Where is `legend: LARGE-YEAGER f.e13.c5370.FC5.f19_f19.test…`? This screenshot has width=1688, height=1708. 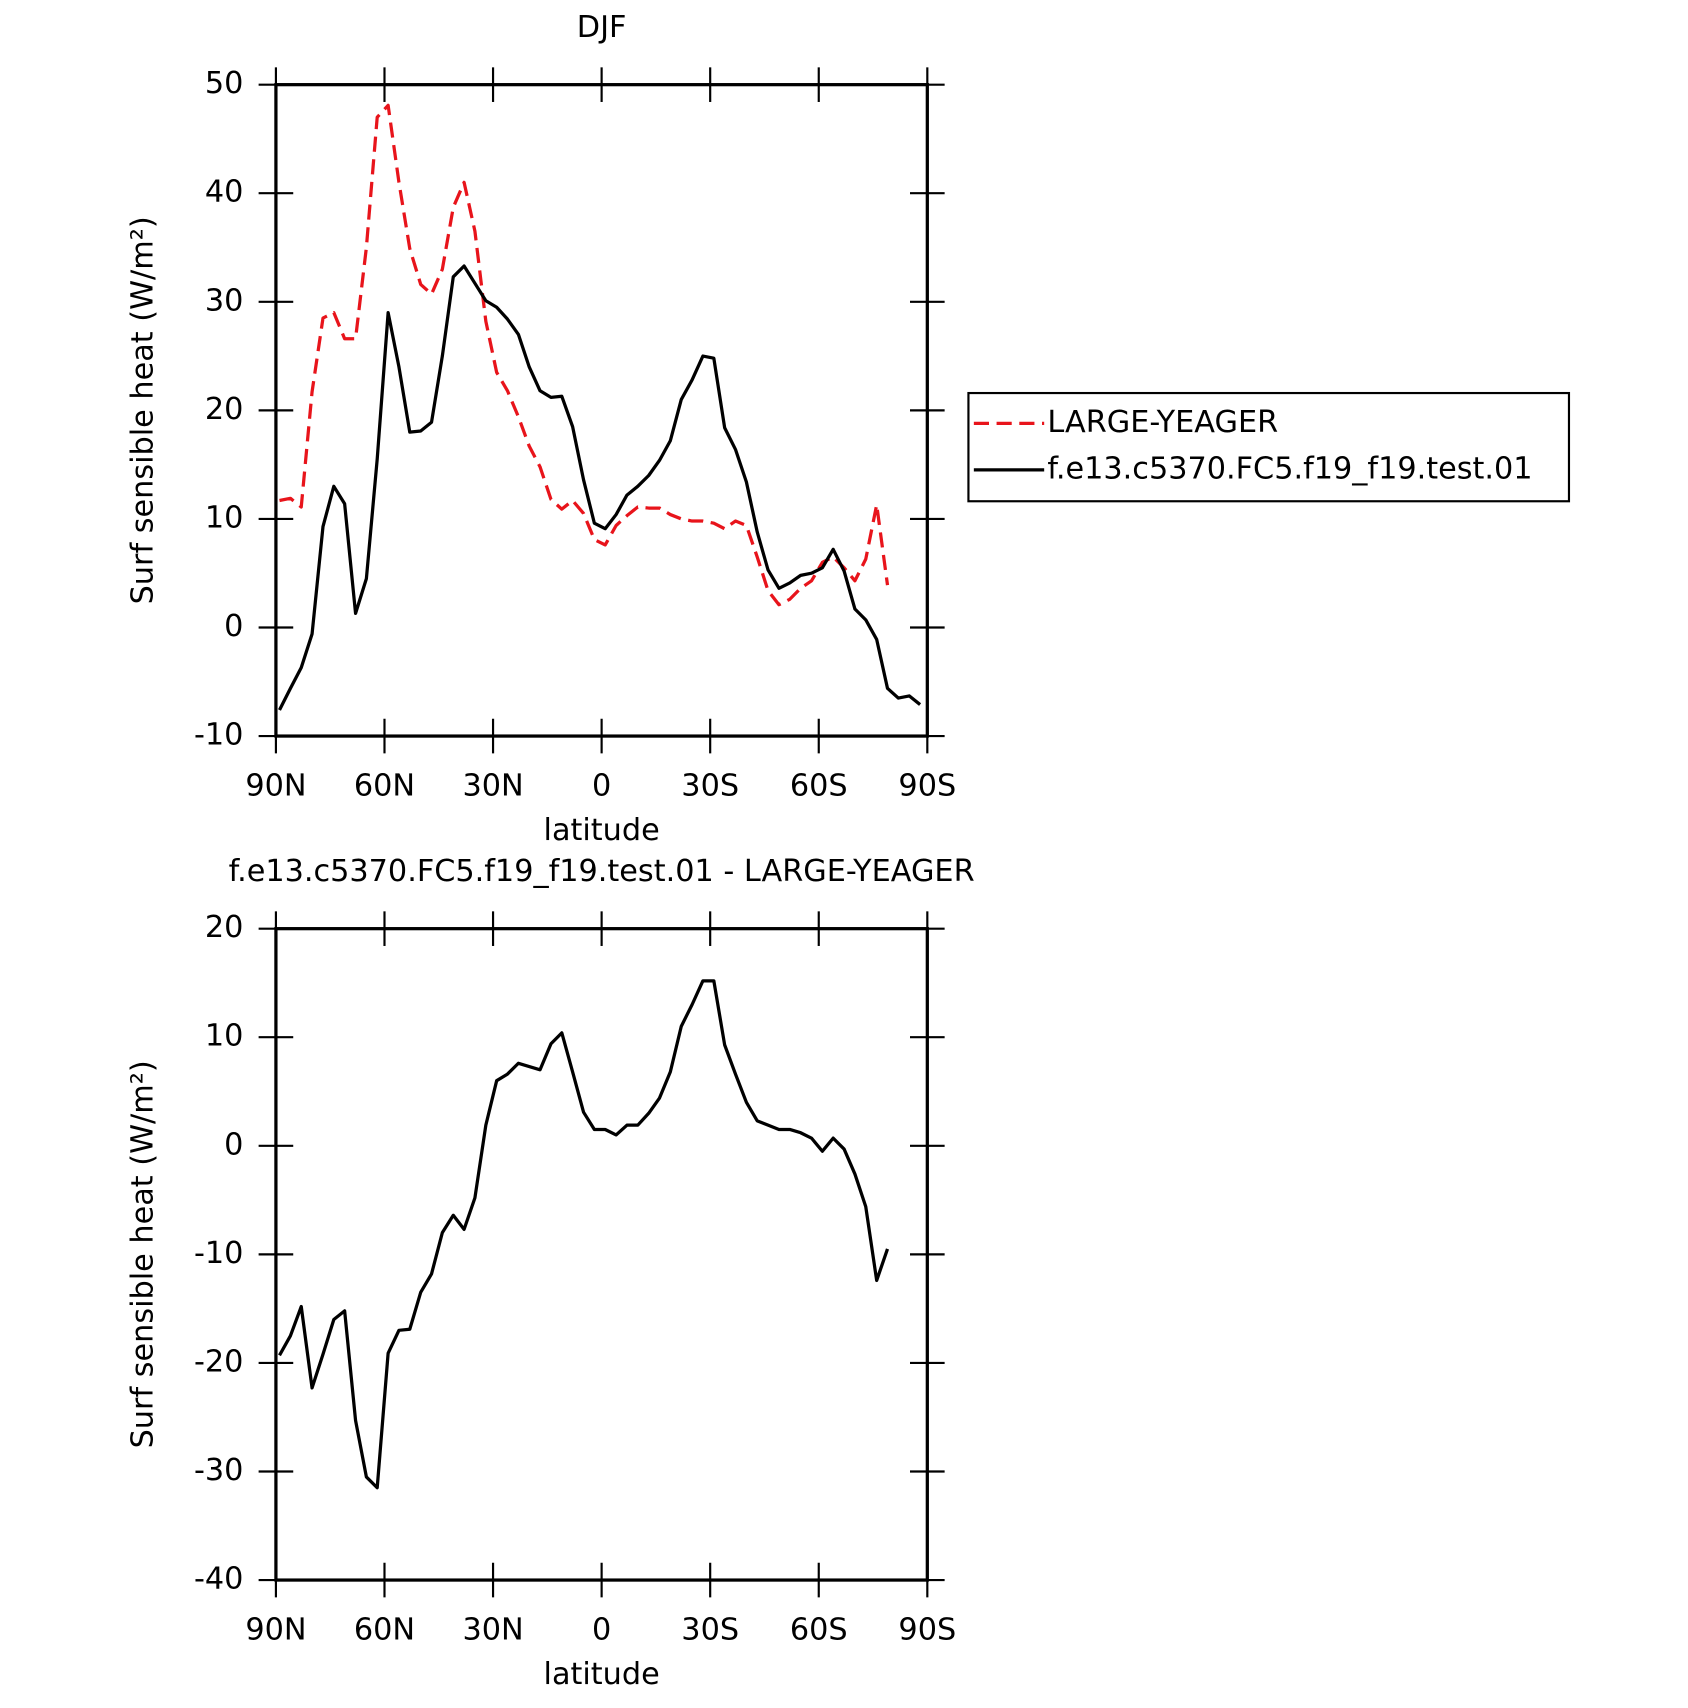
legend: LARGE-YEAGER f.e13.c5370.FC5.f19_f19.test… is located at coordinates (1269, 447).